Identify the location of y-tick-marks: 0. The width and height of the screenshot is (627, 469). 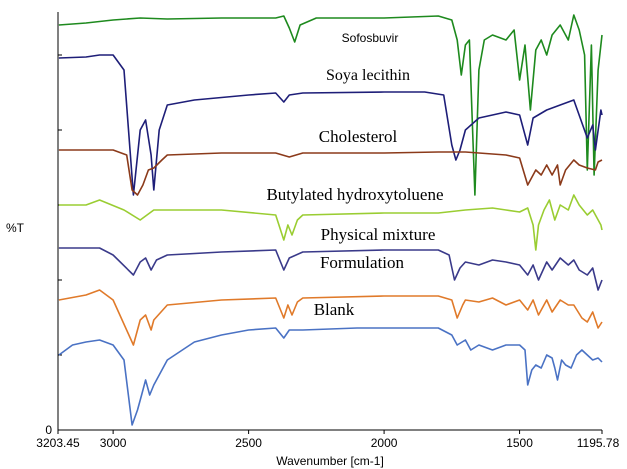
(53, 245).